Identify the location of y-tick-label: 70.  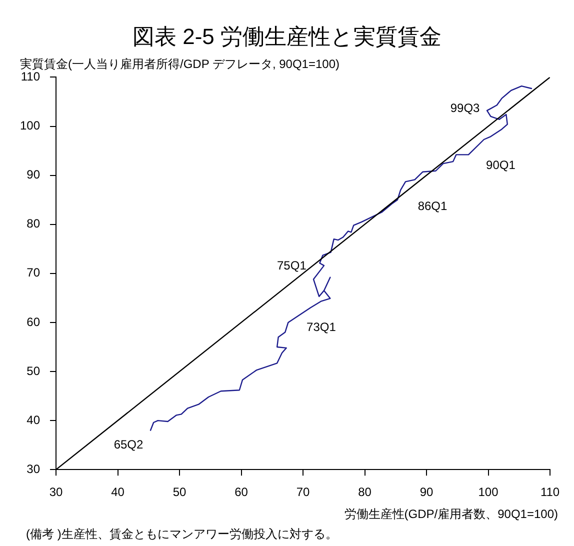
(33, 273).